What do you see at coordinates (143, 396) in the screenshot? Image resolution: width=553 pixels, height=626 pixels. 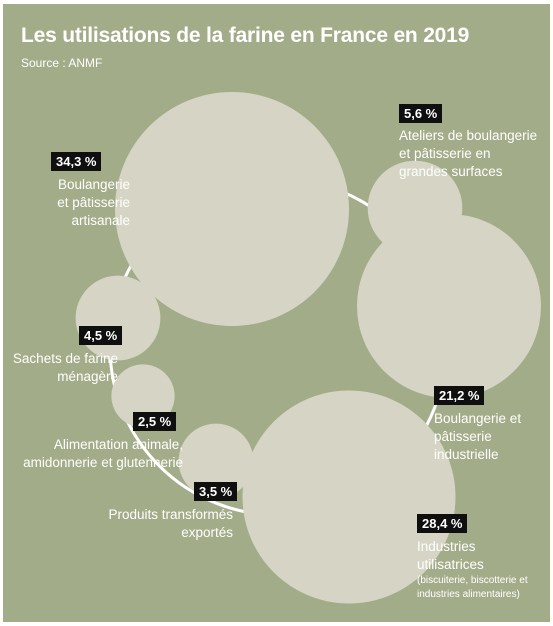 I see `bubble-alimentation-animale` at bounding box center [143, 396].